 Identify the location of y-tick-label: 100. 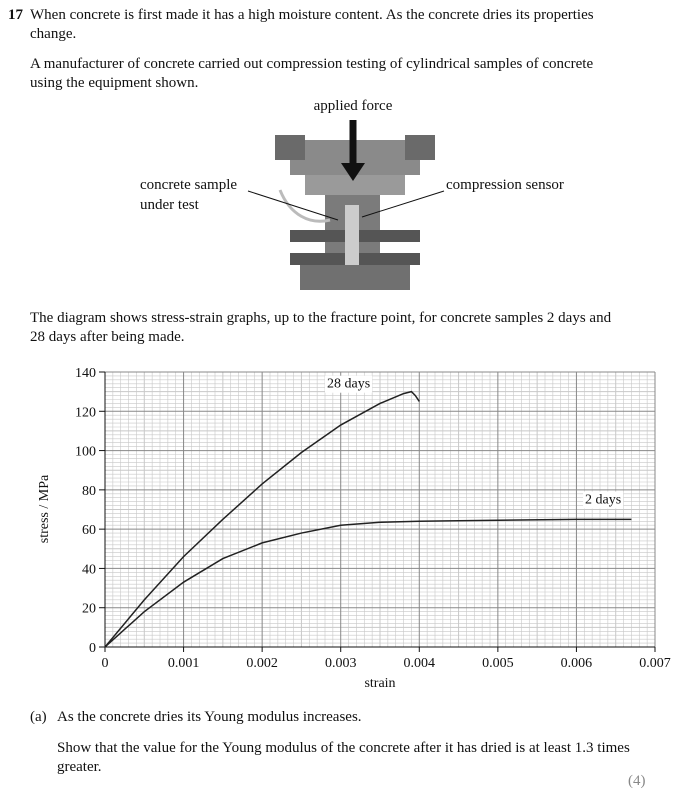
(85, 452).